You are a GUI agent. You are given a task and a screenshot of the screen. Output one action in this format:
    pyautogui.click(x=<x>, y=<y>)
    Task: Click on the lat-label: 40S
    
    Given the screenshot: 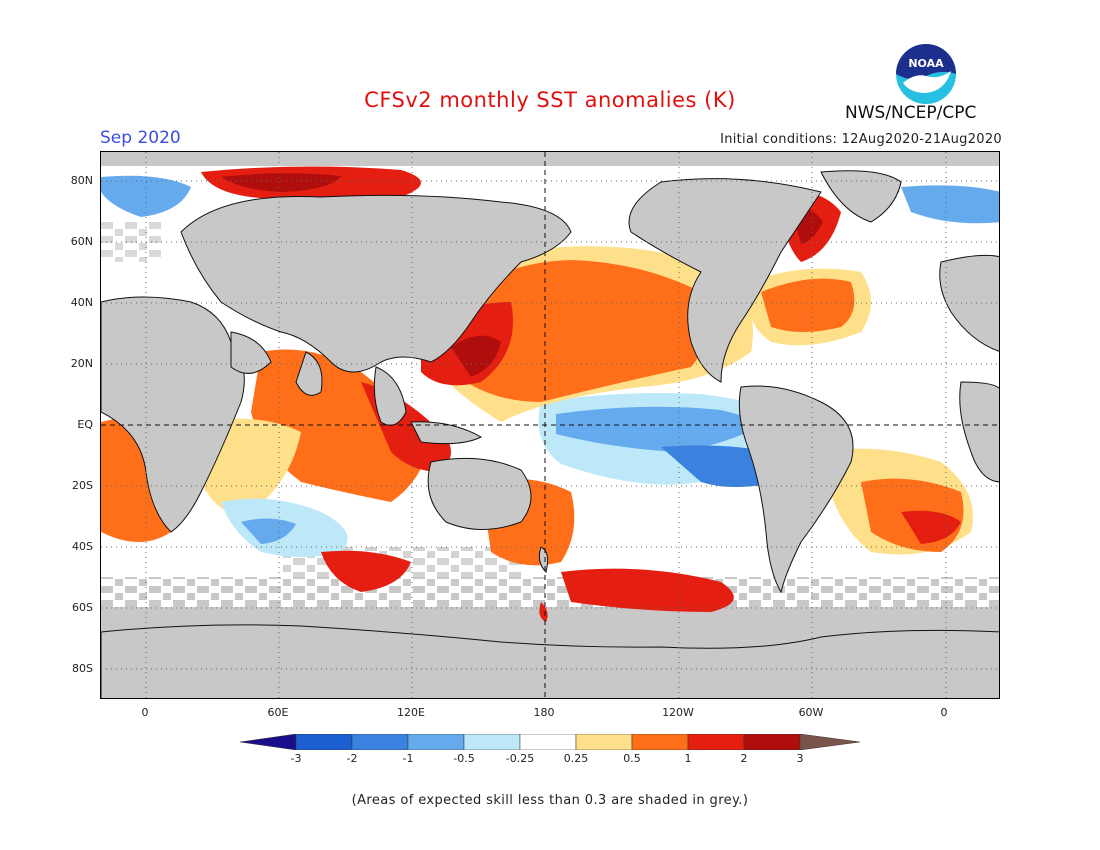 What is the action you would take?
    pyautogui.click(x=82, y=546)
    